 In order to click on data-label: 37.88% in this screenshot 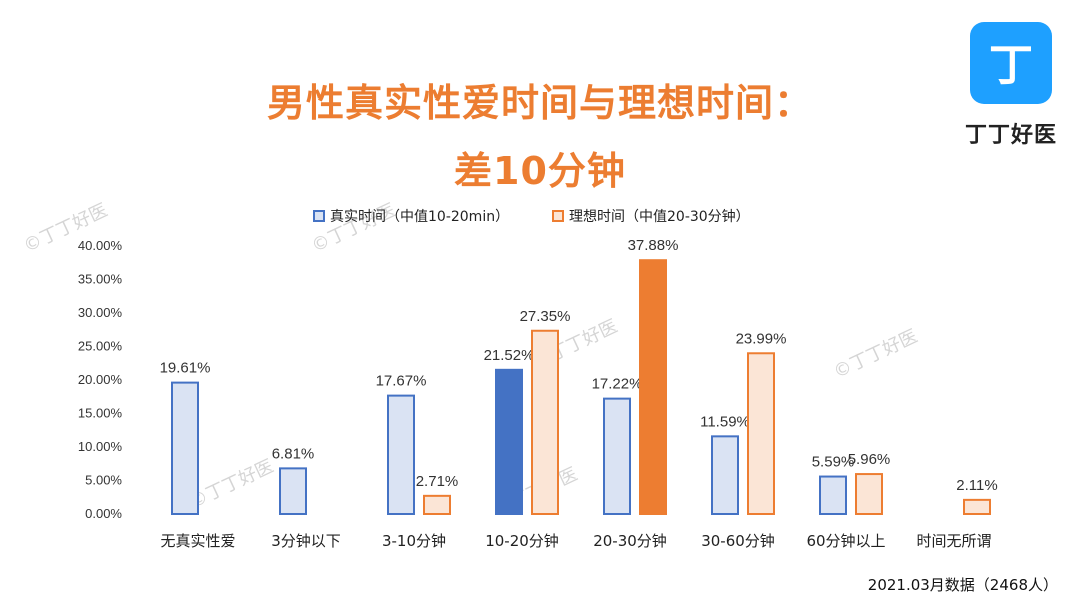, I will do `click(653, 245)`.